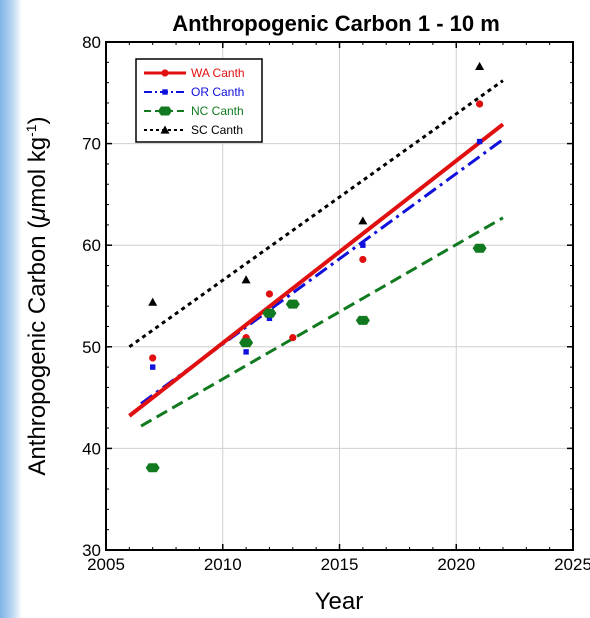 This screenshot has height=618, width=590. What do you see at coordinates (339, 601) in the screenshot?
I see `x-axis-label: Year` at bounding box center [339, 601].